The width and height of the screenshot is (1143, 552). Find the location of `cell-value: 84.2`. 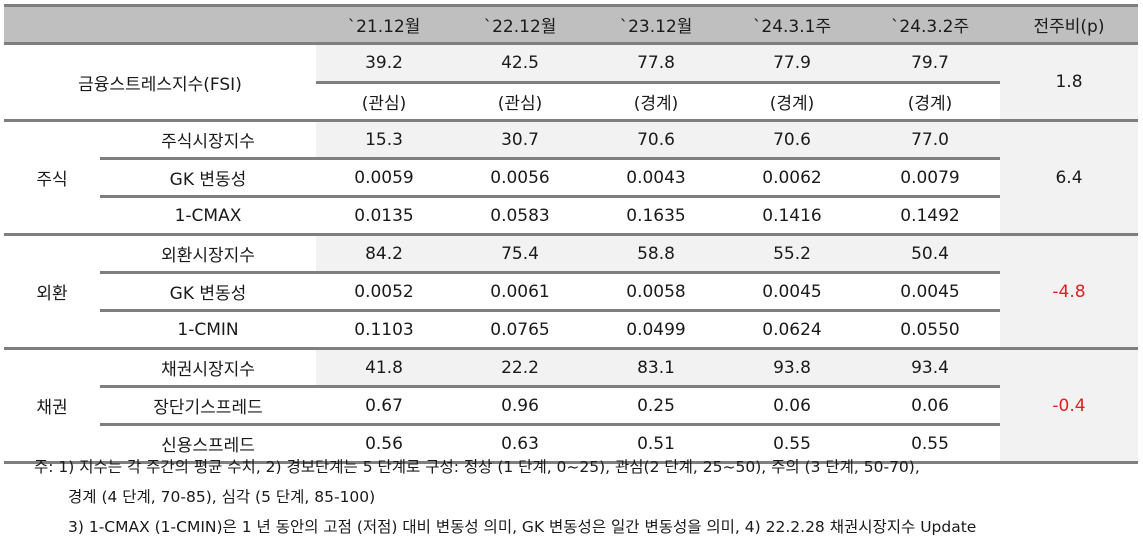

cell-value: 84.2 is located at coordinates (384, 253).